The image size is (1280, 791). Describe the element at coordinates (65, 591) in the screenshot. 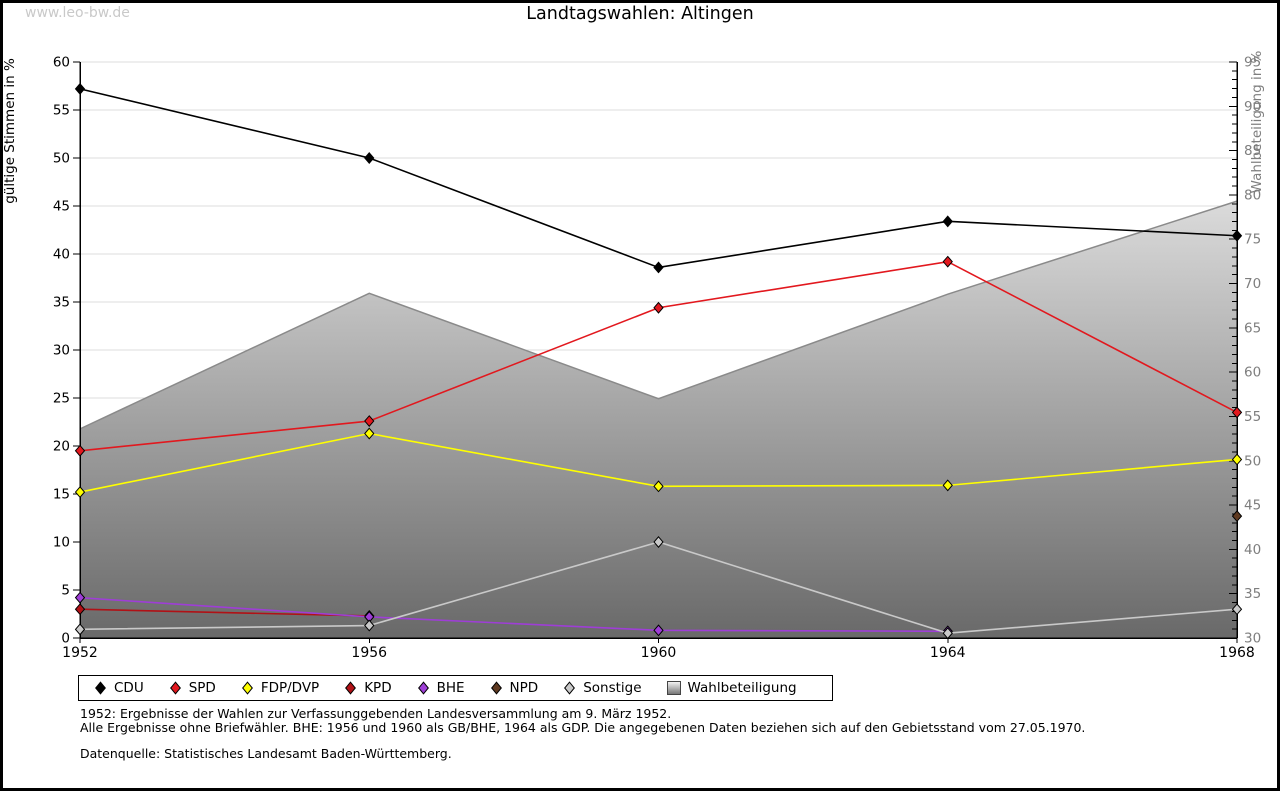

I see `left-tick-label: 5` at that location.